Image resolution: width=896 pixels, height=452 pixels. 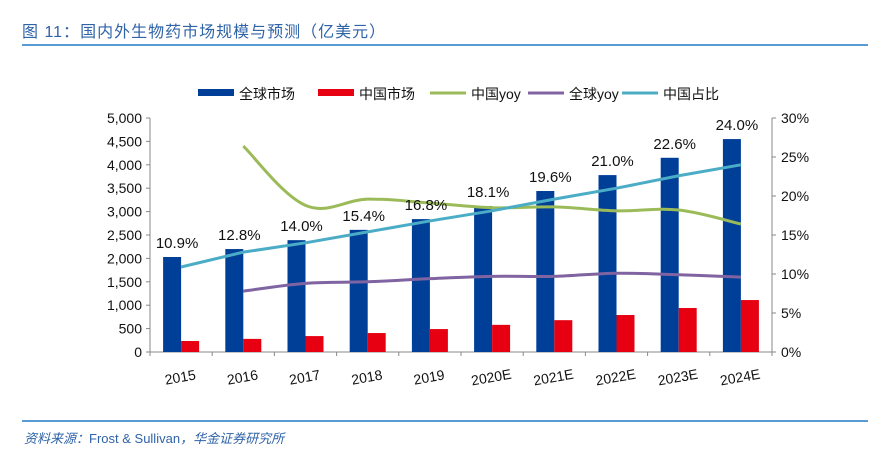 What do you see at coordinates (691, 94) in the screenshot?
I see `legend-label: 中国占比` at bounding box center [691, 94].